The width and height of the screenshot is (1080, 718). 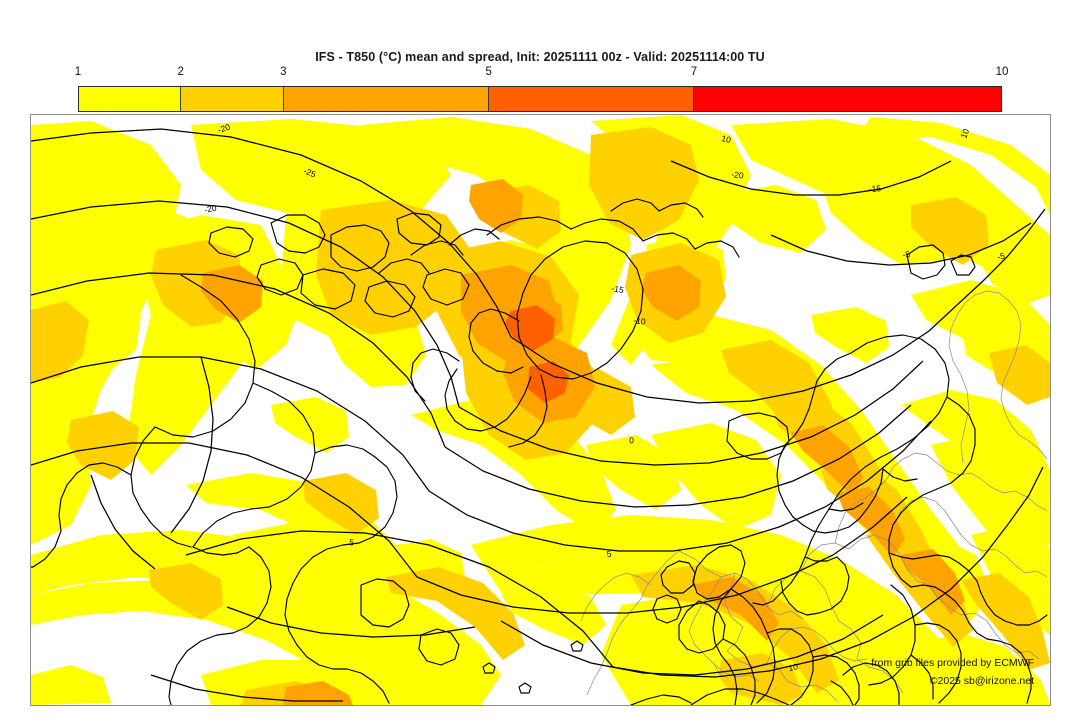 What do you see at coordinates (640, 321) in the screenshot?
I see `svg-text: -10` at bounding box center [640, 321].